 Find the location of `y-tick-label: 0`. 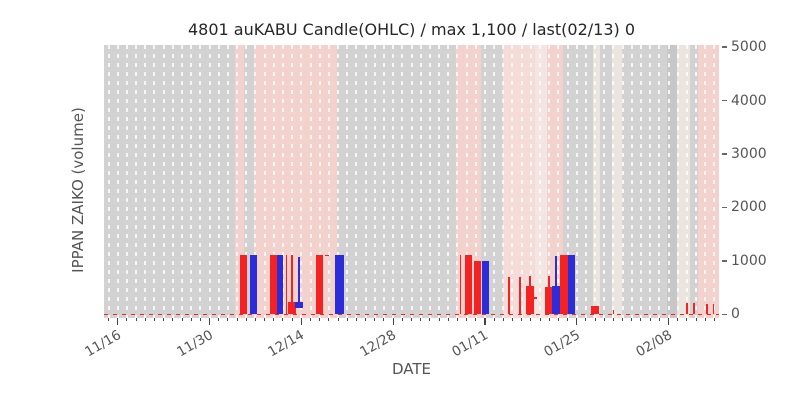

y-tick-label: 0 is located at coordinates (735, 314).